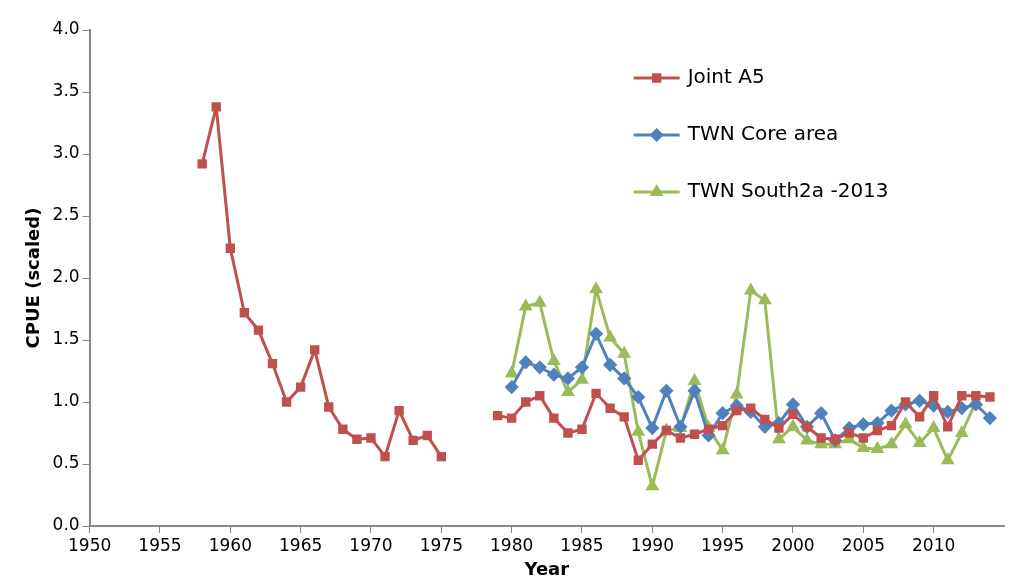  I want to click on legend-label: Joint A5, so click(725, 76).